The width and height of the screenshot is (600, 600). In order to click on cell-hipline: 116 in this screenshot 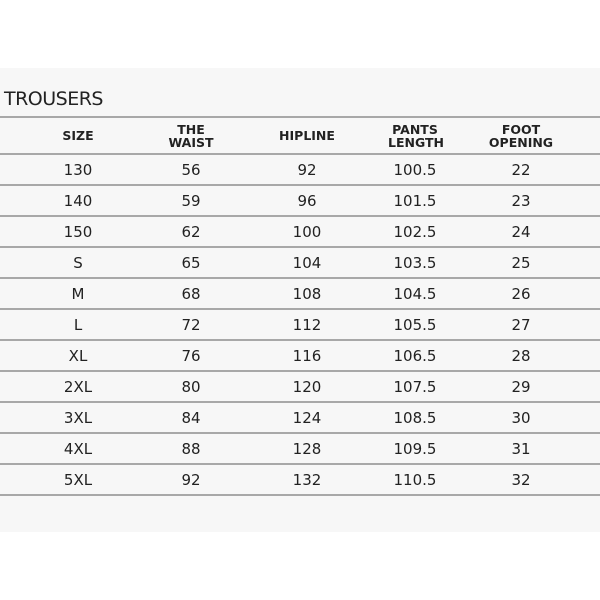, I will do `click(307, 355)`.